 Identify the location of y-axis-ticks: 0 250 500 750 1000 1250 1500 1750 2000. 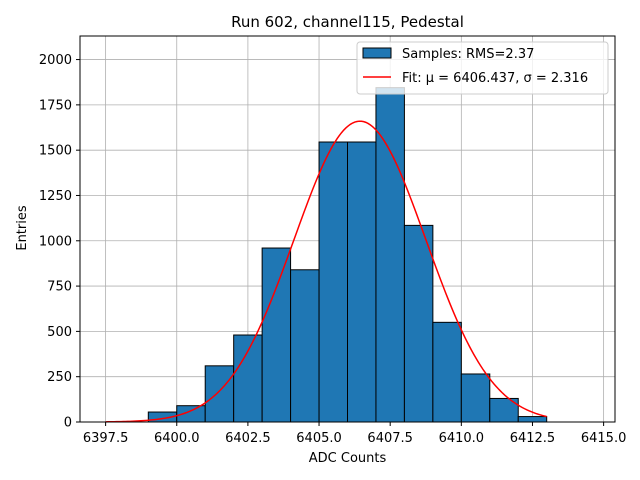
(59, 242).